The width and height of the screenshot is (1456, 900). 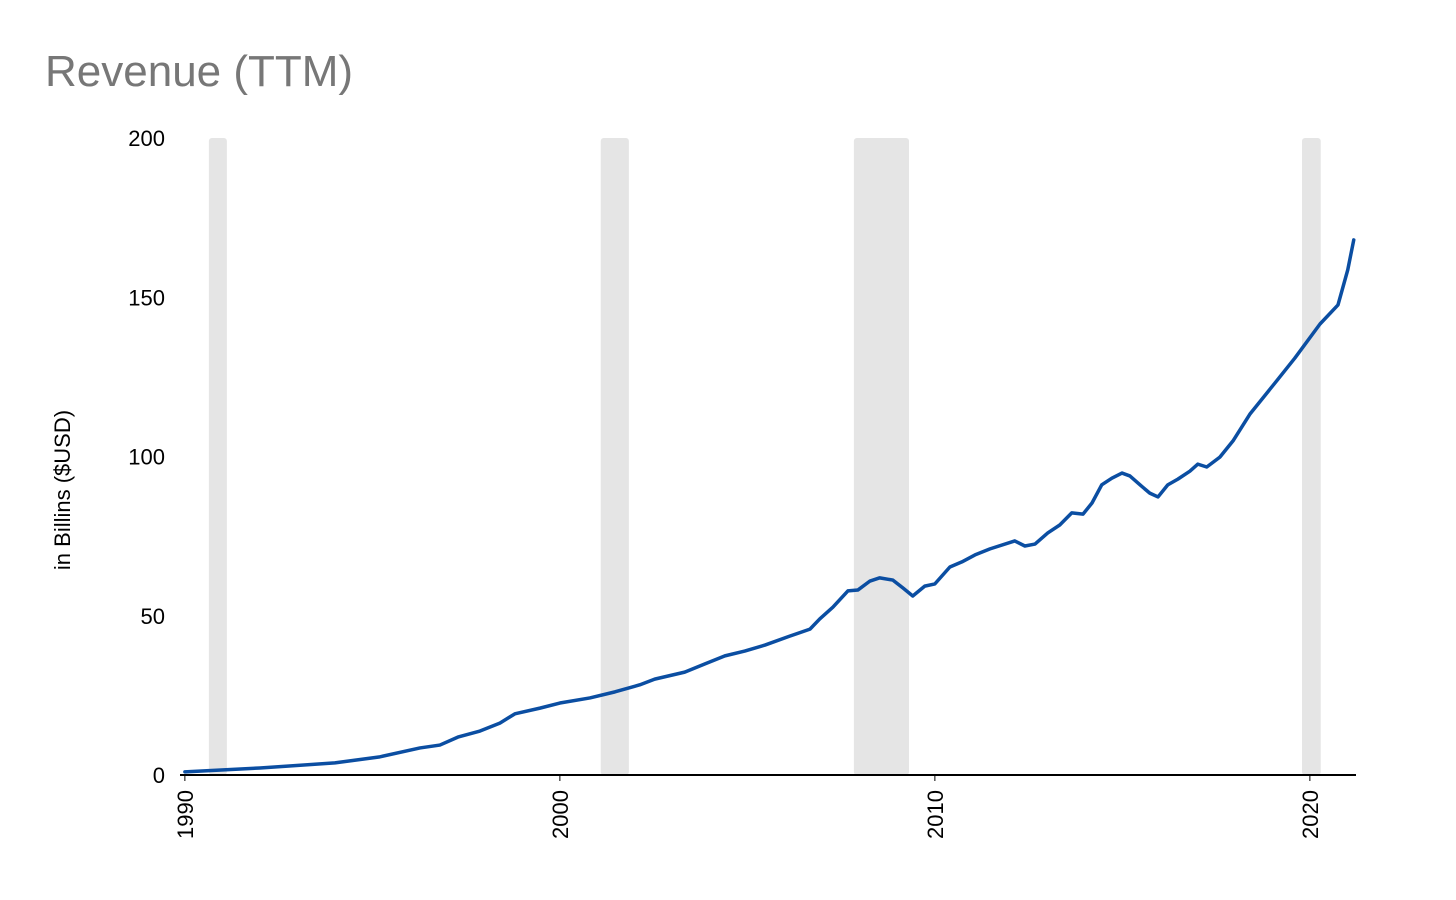 What do you see at coordinates (1310, 814) in the screenshot?
I see `x-tick-label: 2020` at bounding box center [1310, 814].